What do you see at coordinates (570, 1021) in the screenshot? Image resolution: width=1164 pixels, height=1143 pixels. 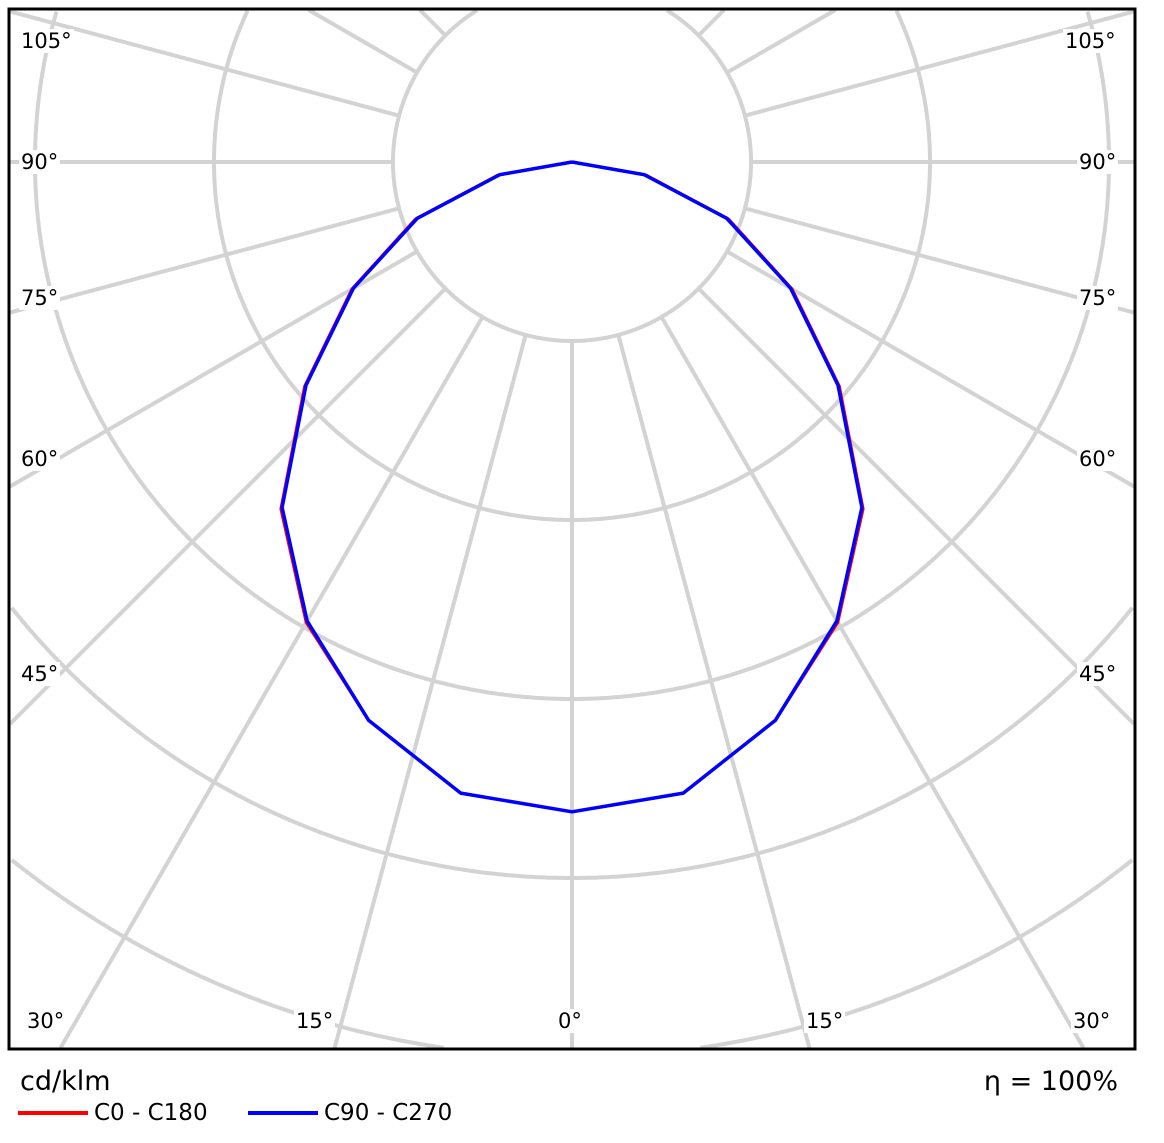 I see `angle-label: 0°` at bounding box center [570, 1021].